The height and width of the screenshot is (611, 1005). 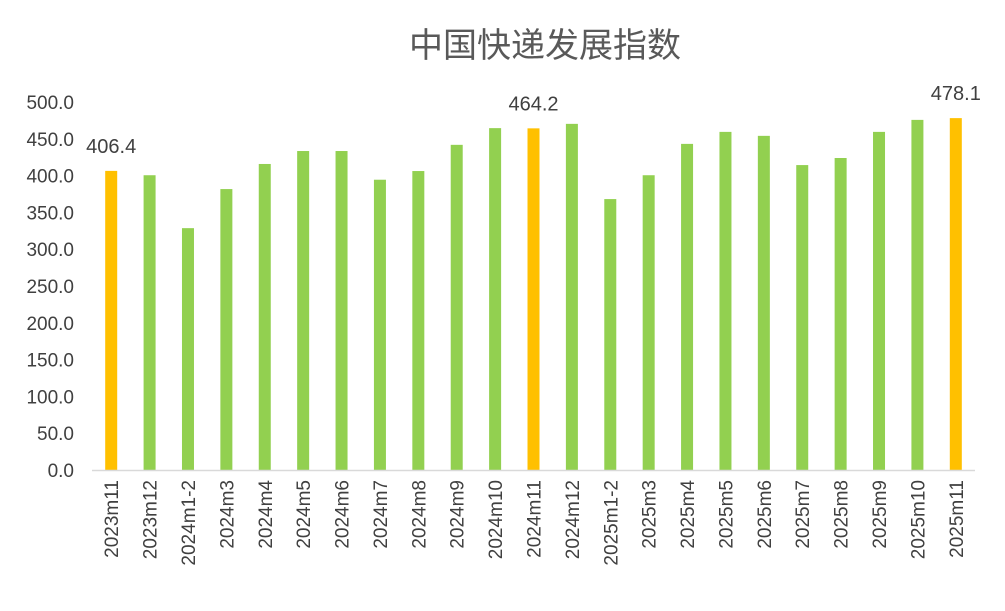 What do you see at coordinates (111, 147) in the screenshot?
I see `data-label: 406.4` at bounding box center [111, 147].